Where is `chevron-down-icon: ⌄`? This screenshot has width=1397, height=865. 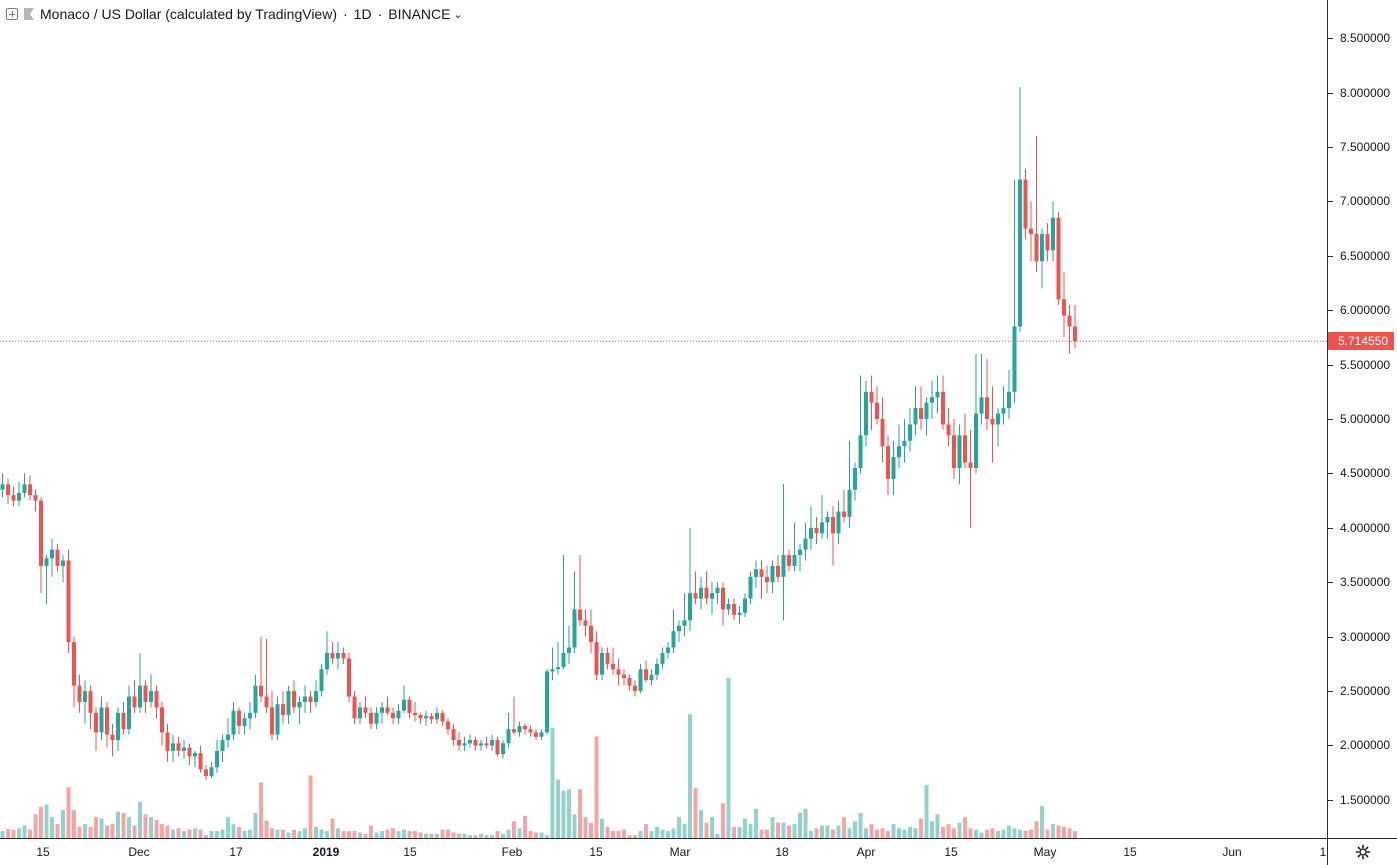
chevron-down-icon: ⌄ is located at coordinates (458, 14).